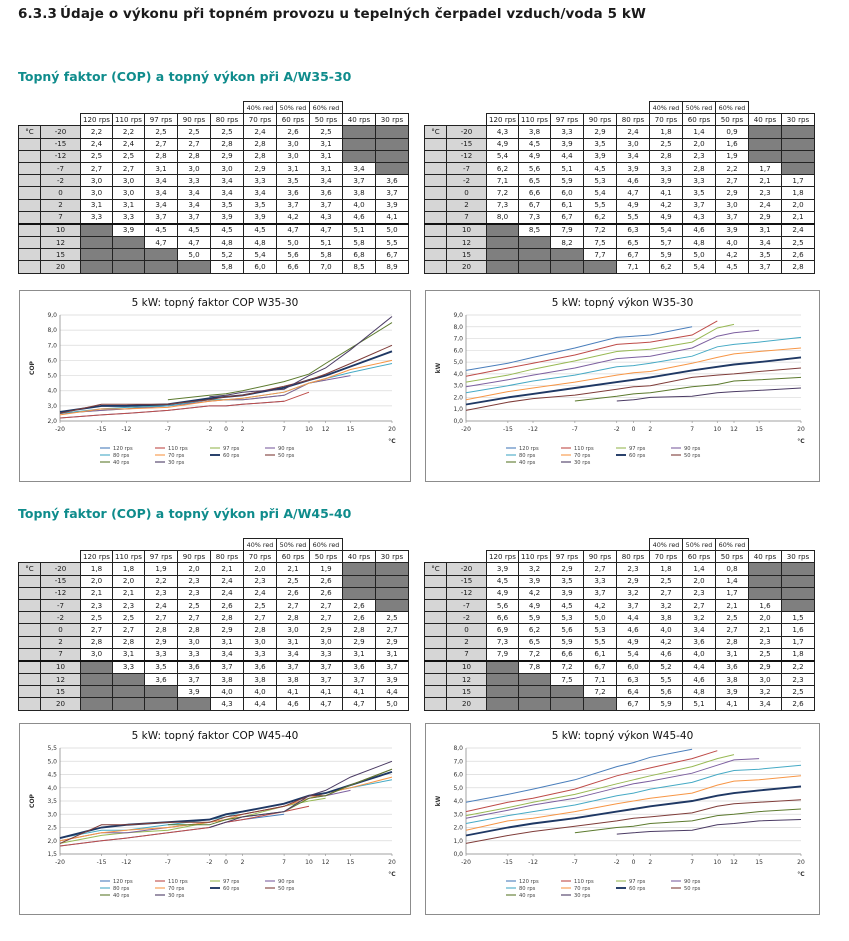  What do you see at coordinates (293, 230) in the screenshot?
I see `value-cell: 4,7` at bounding box center [293, 230].